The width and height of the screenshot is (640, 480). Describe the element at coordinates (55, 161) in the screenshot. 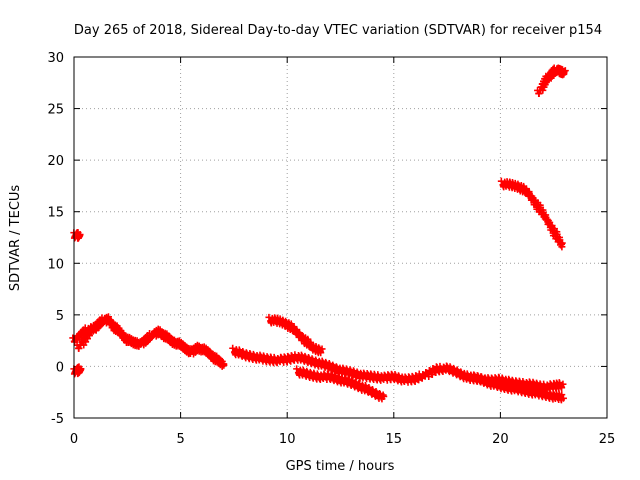

I see `y-tick-label: 20` at that location.